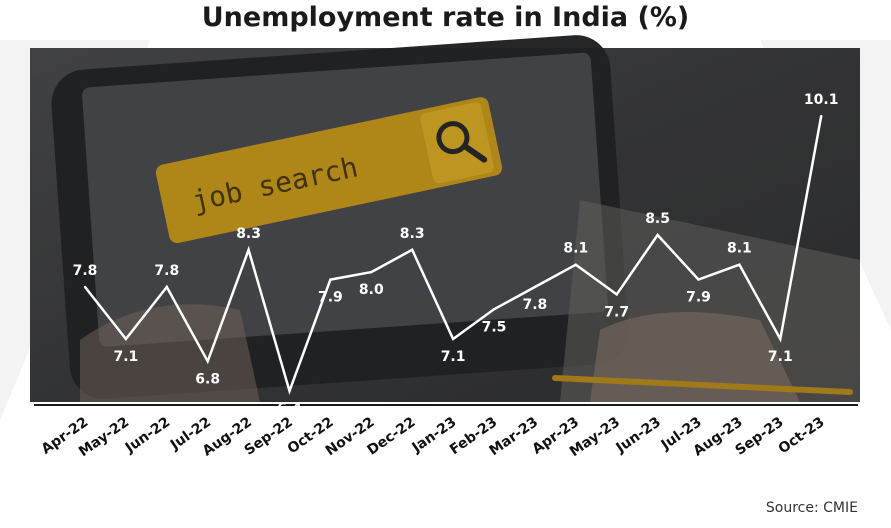  Describe the element at coordinates (811, 508) in the screenshot. I see `source-note: Source: CMIE` at that location.